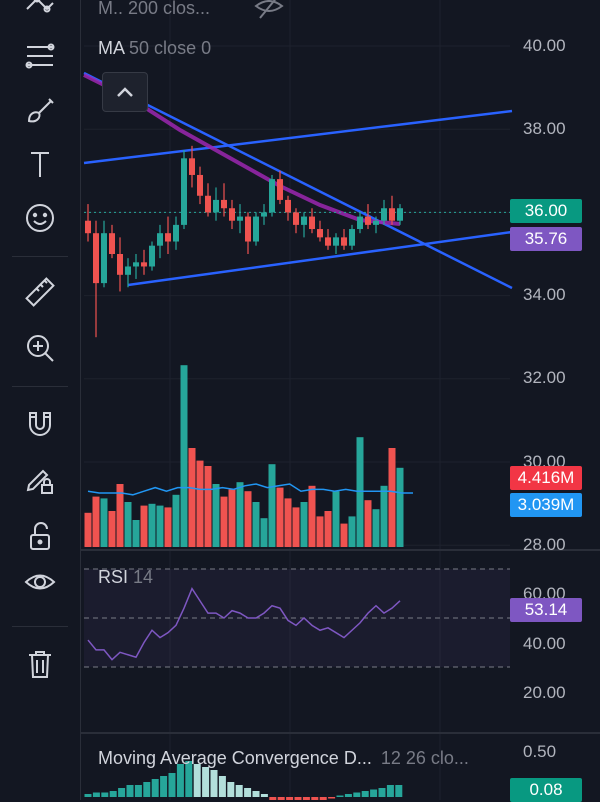 This screenshot has width=600, height=802. I want to click on ruler-icon, so click(40, 292).